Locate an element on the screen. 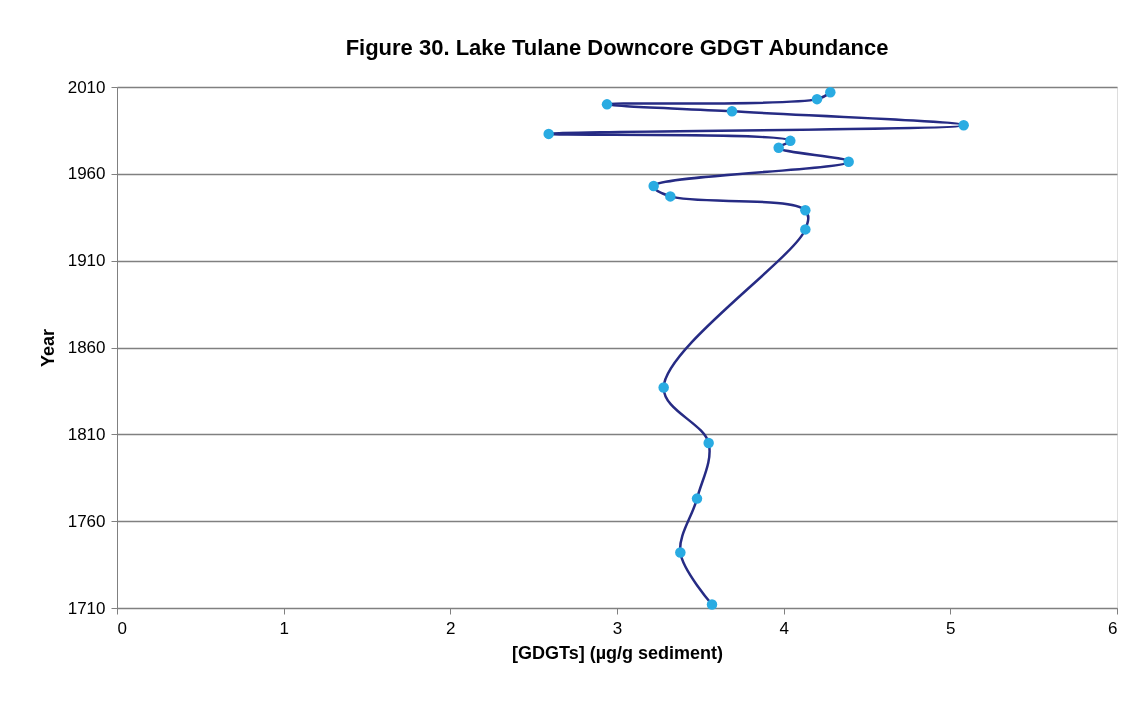 Image resolution: width=1139 pixels, height=702 pixels. x-tick-label: 2 is located at coordinates (451, 628).